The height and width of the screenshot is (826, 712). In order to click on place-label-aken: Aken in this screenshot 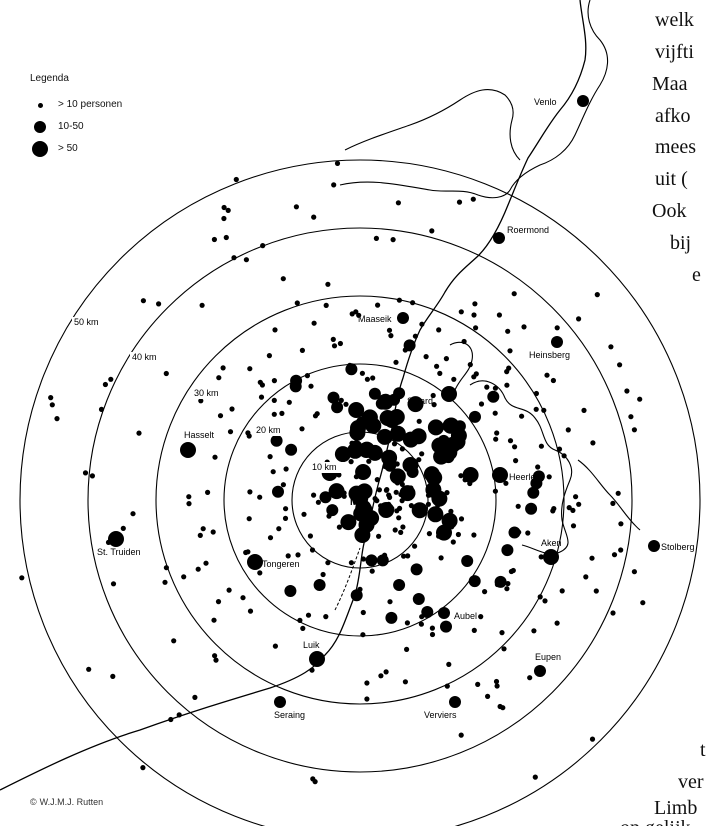, I will do `click(551, 543)`.